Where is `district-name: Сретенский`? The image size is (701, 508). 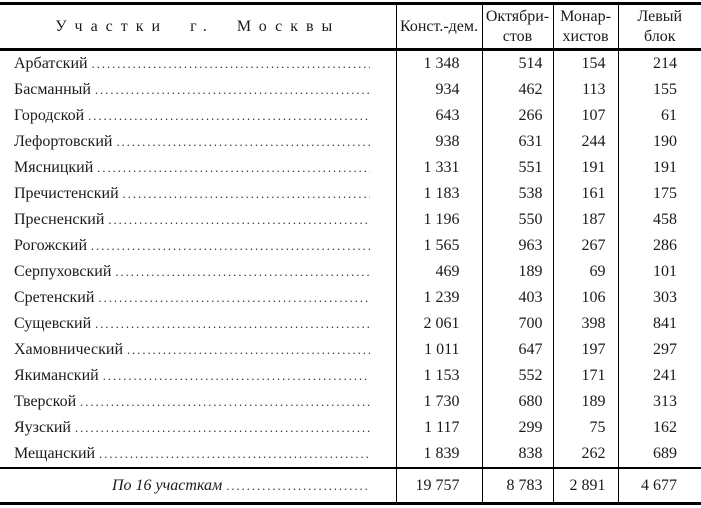
district-name: Сретенский is located at coordinates (54, 297).